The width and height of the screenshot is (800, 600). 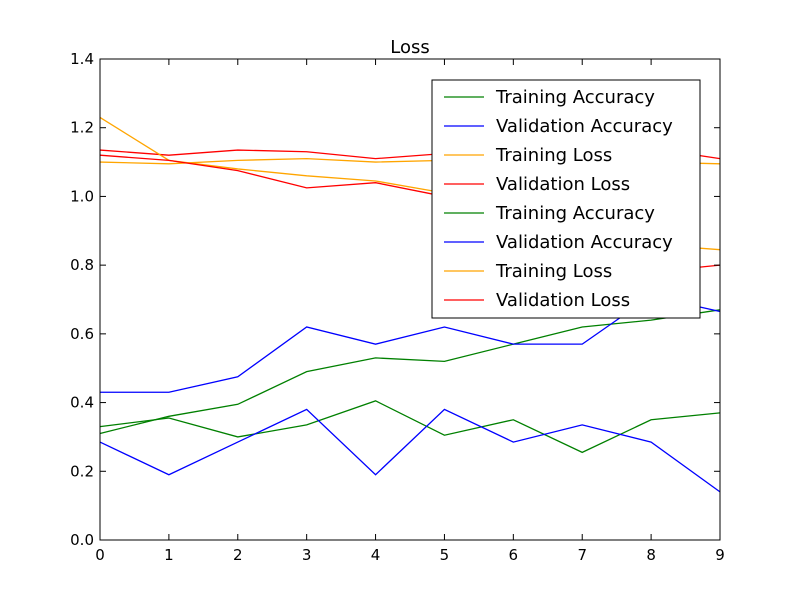 I want to click on y-tick-label: 0.6, so click(x=82, y=334).